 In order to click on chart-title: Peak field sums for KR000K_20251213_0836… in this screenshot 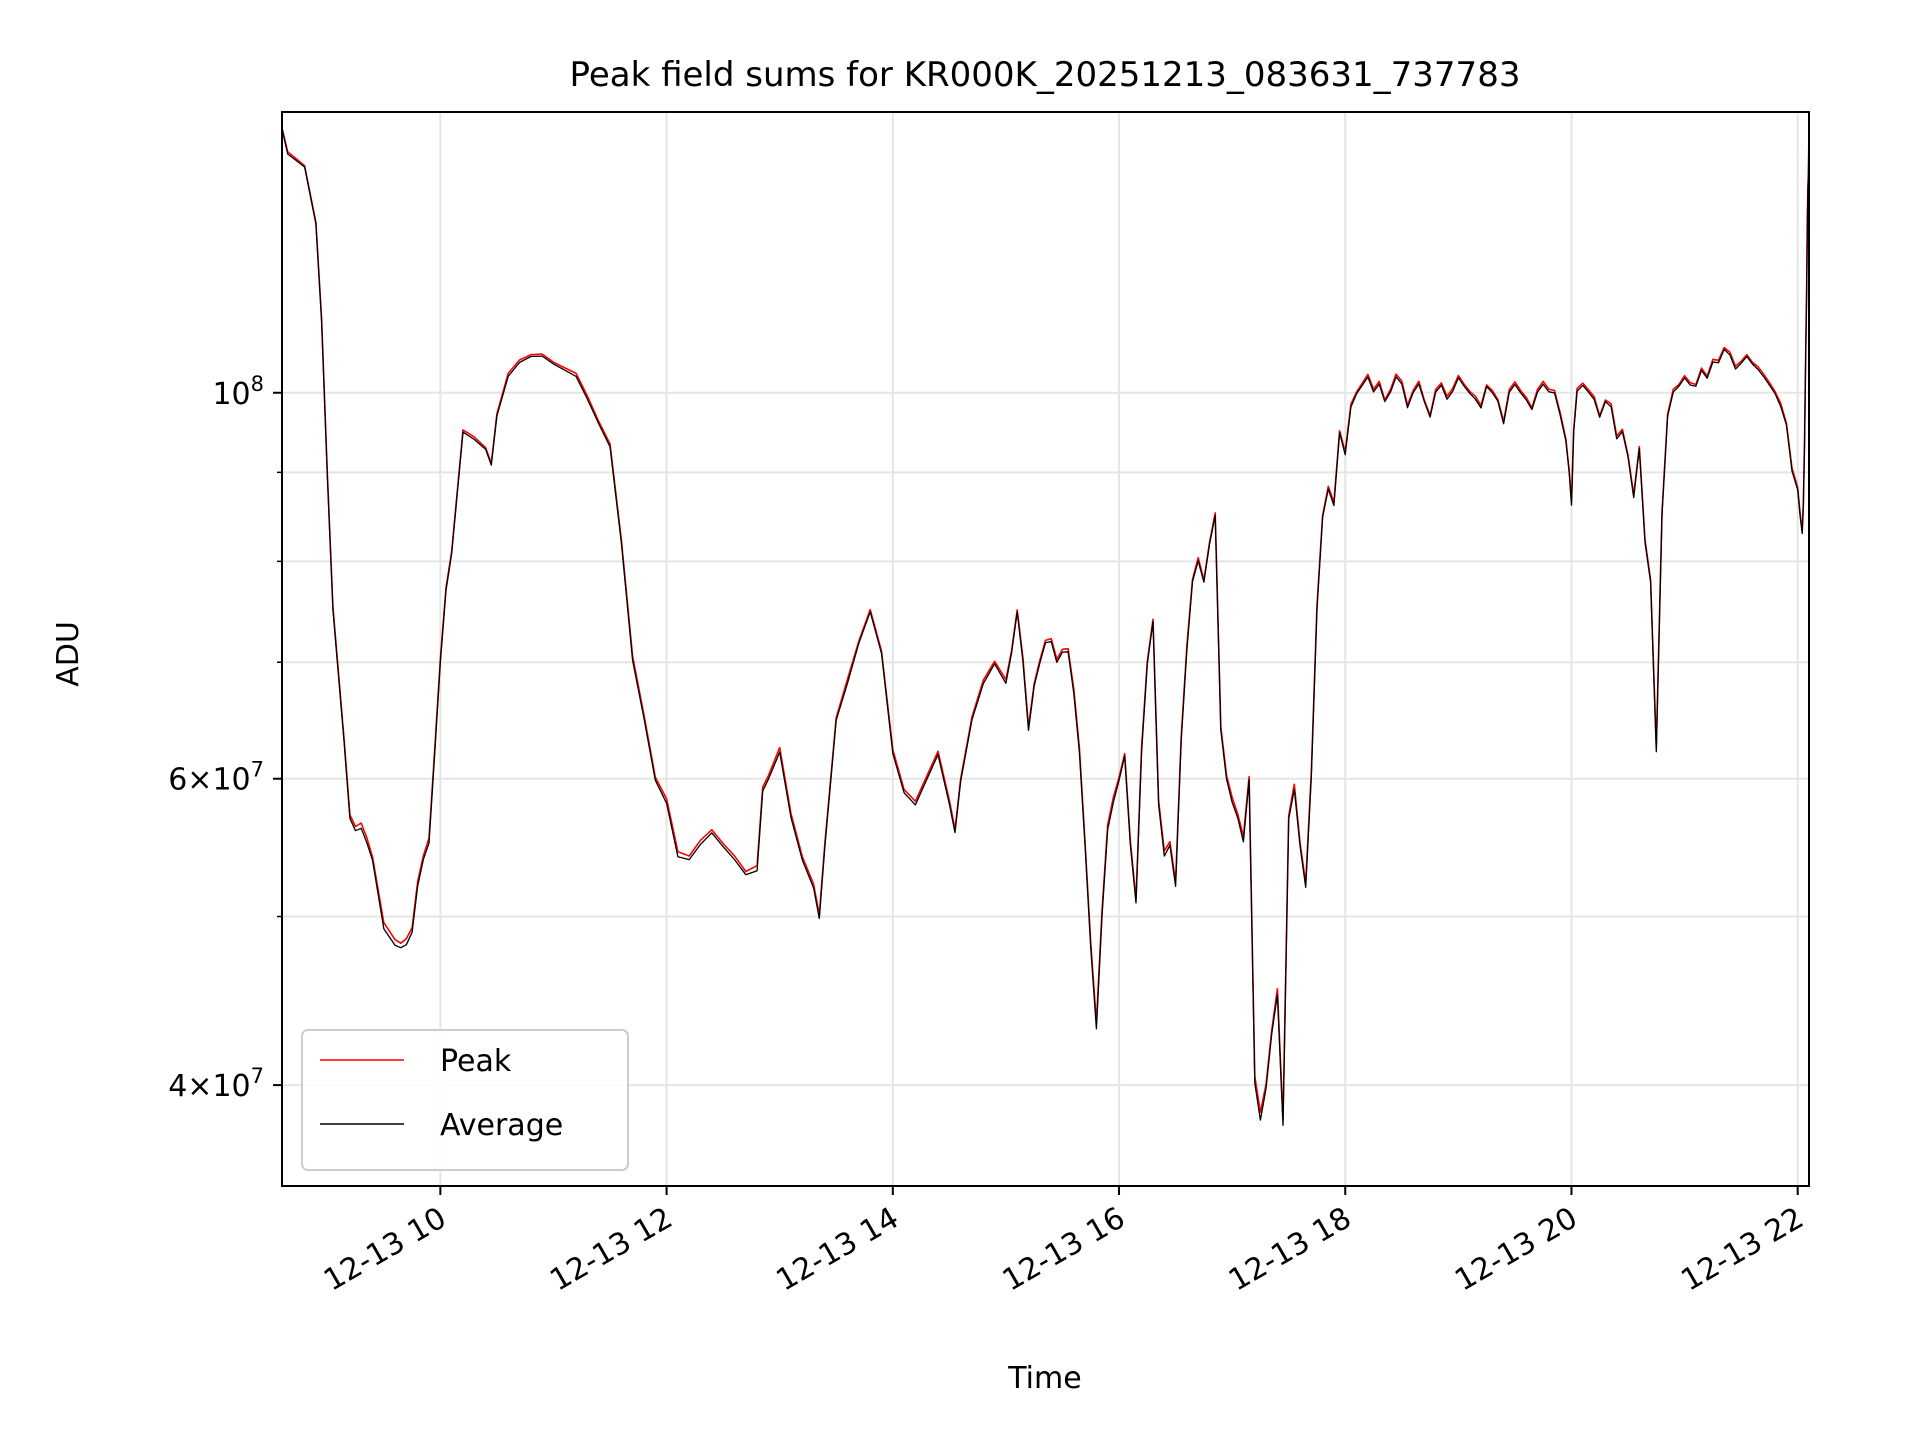, I will do `click(1045, 75)`.